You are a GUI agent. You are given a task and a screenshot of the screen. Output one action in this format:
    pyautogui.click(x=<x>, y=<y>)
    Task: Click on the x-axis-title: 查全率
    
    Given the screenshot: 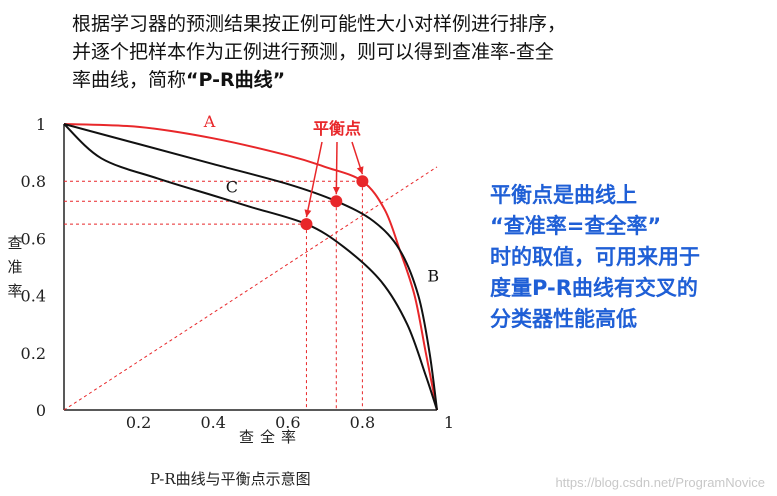 What is the action you would take?
    pyautogui.click(x=270, y=437)
    